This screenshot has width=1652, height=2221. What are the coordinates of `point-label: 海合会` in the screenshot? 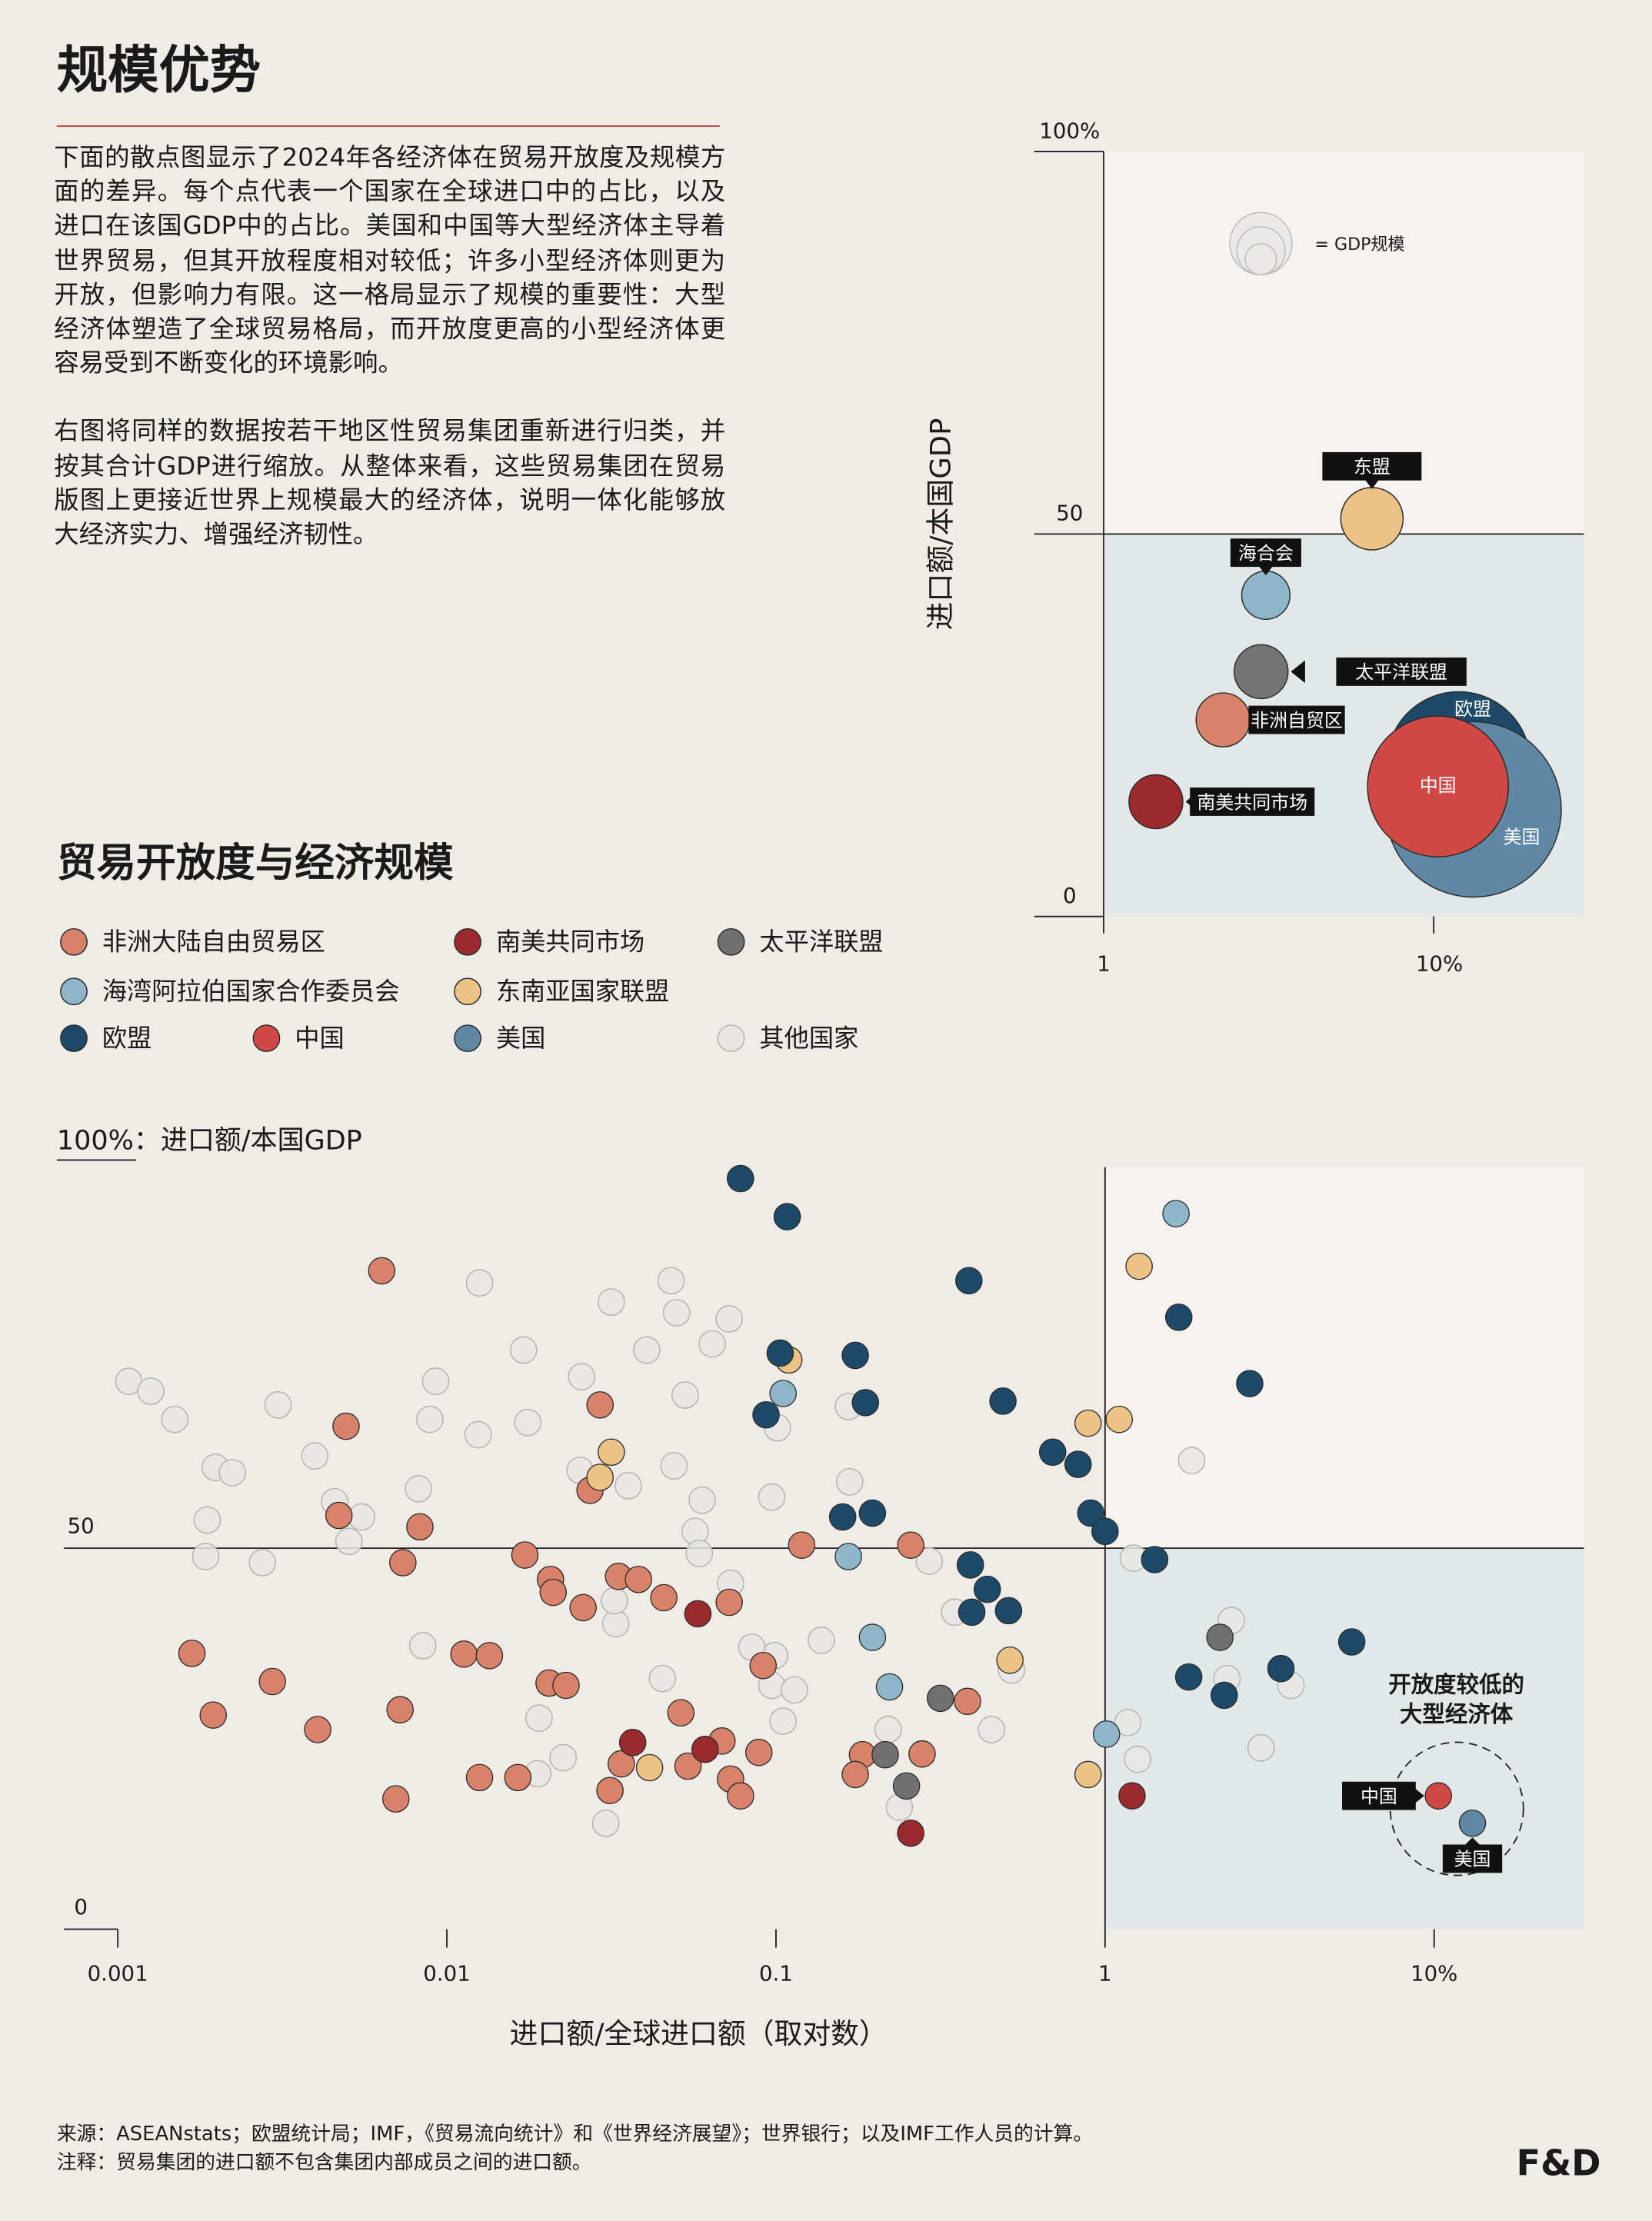 It's located at (1266, 553).